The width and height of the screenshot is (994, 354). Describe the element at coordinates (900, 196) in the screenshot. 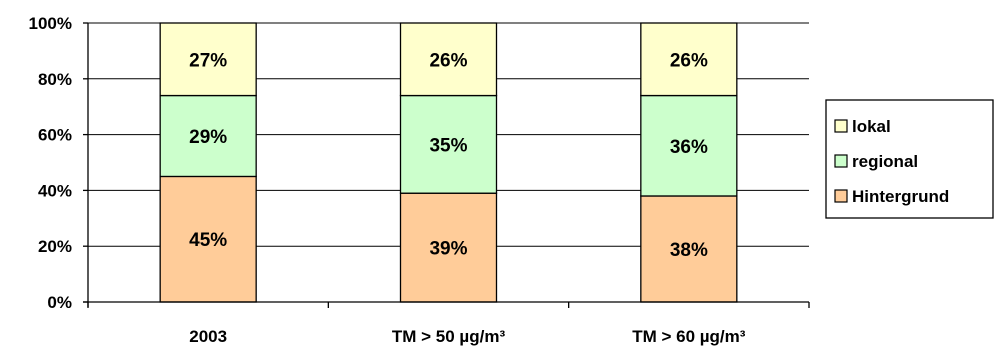

I see `legend-label: Hintergrund` at that location.